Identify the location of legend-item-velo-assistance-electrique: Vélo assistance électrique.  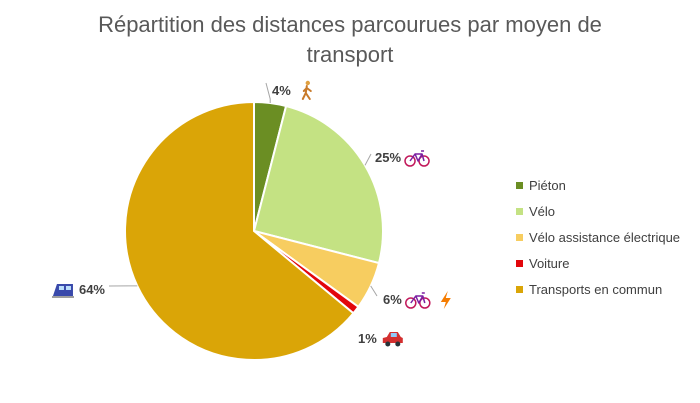
(598, 237).